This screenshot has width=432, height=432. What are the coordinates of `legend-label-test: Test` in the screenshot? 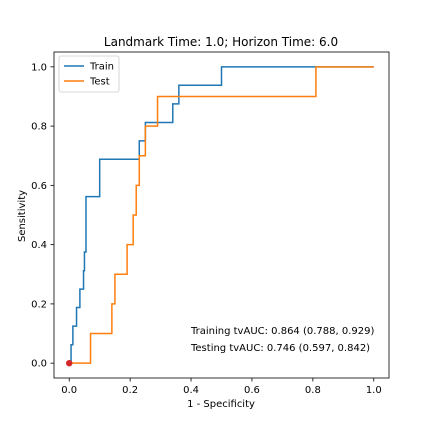 It's located at (99, 82).